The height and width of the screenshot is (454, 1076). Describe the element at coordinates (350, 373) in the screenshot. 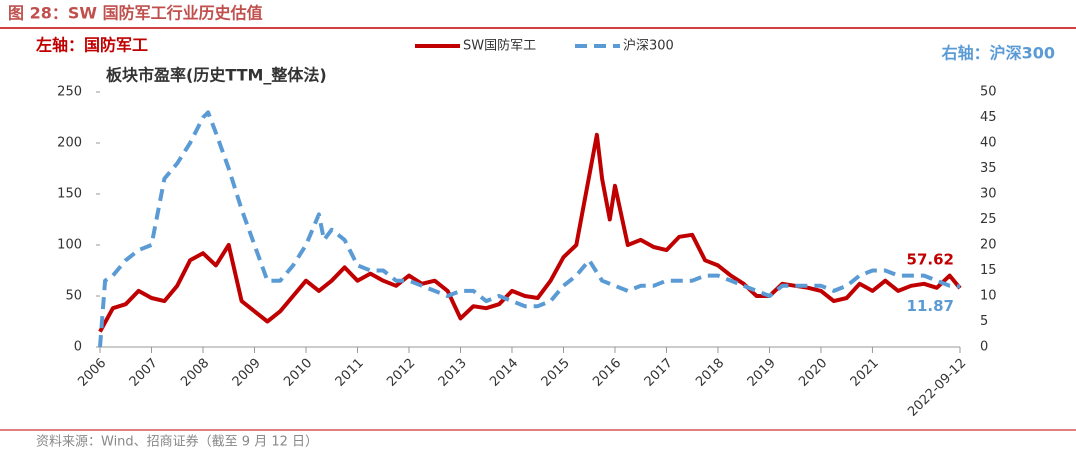

I see `x-tick-label: 2011` at that location.